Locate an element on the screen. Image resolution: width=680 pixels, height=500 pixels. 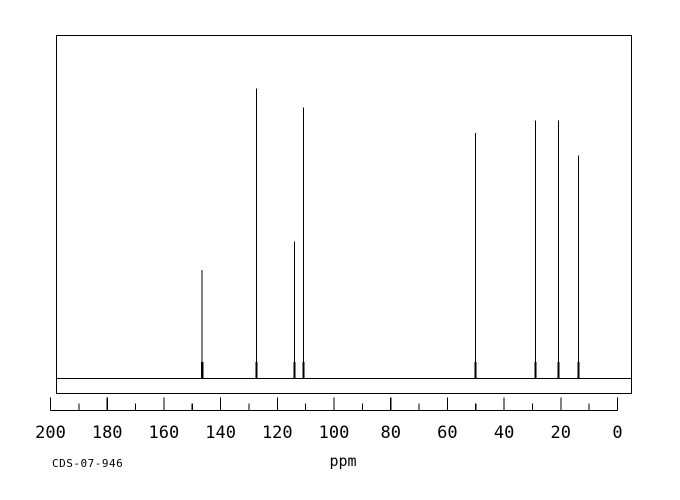
axis-tick-label: 140 is located at coordinates (220, 433).